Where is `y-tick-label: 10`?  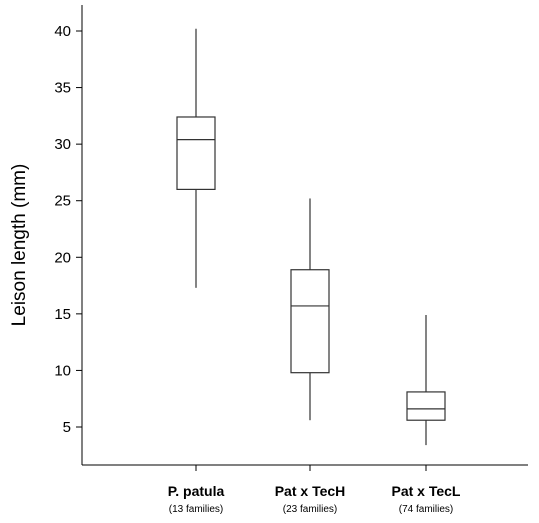
y-tick-label: 10 is located at coordinates (62, 370).